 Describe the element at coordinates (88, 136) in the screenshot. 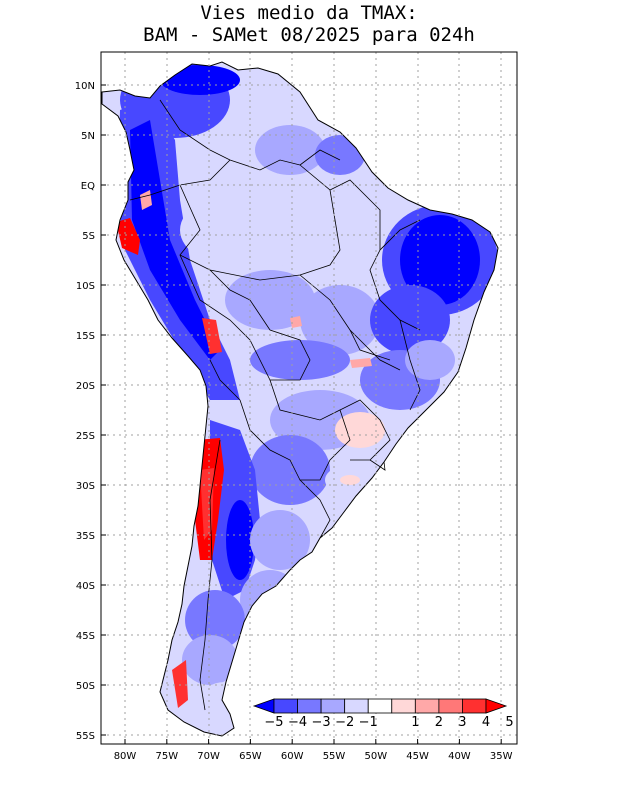

I see `lat-label-5n: 5N` at that location.